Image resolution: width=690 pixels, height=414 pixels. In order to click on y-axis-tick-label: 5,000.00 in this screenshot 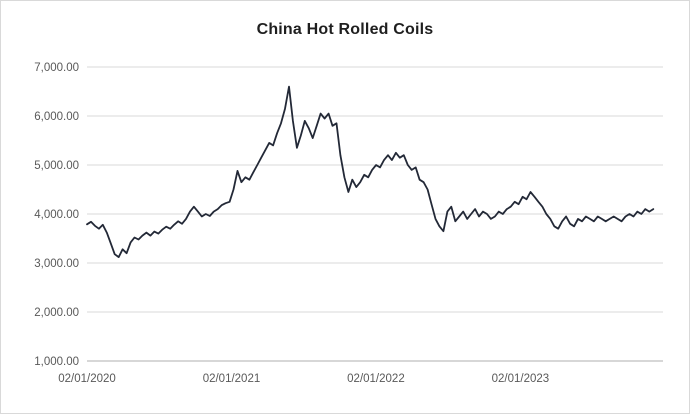, I will do `click(56, 166)`.